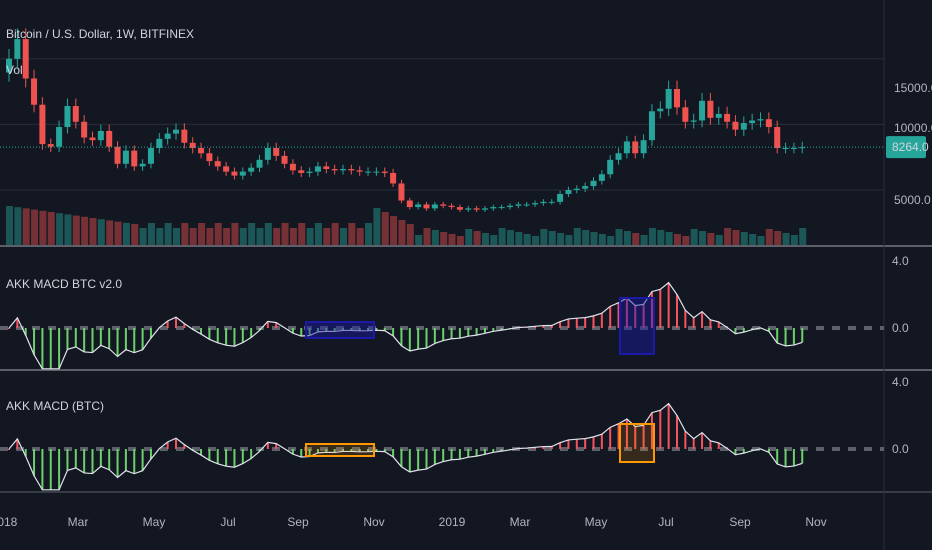 This screenshot has width=932, height=550. What do you see at coordinates (406, 226) in the screenshot?
I see `volume-bars` at bounding box center [406, 226].